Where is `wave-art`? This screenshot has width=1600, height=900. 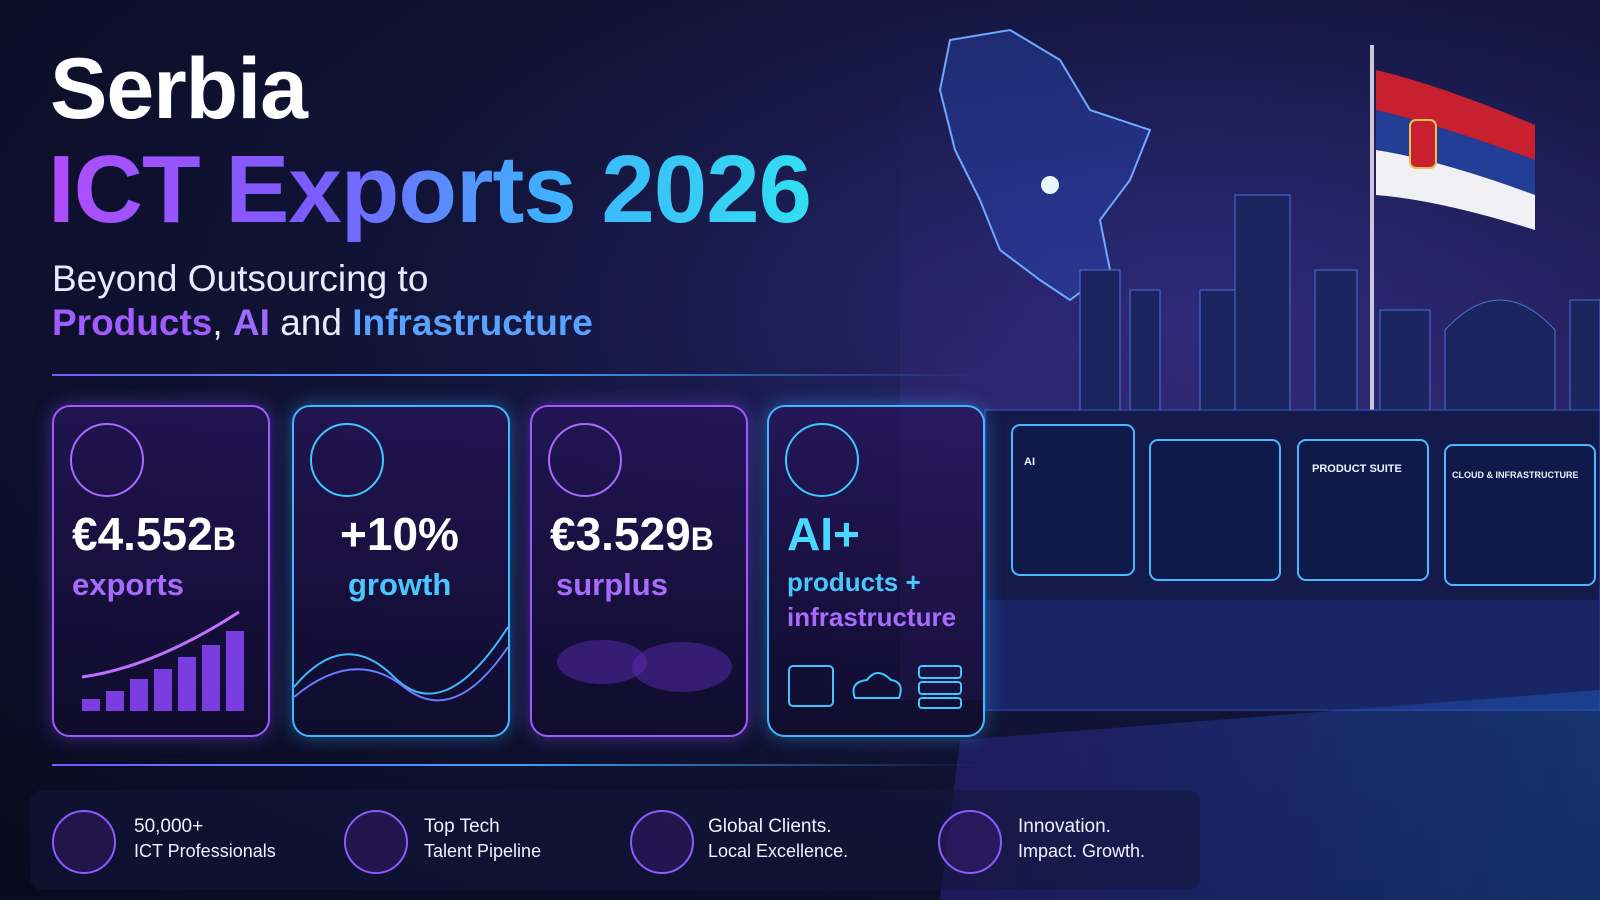 wave-art is located at coordinates (401, 664).